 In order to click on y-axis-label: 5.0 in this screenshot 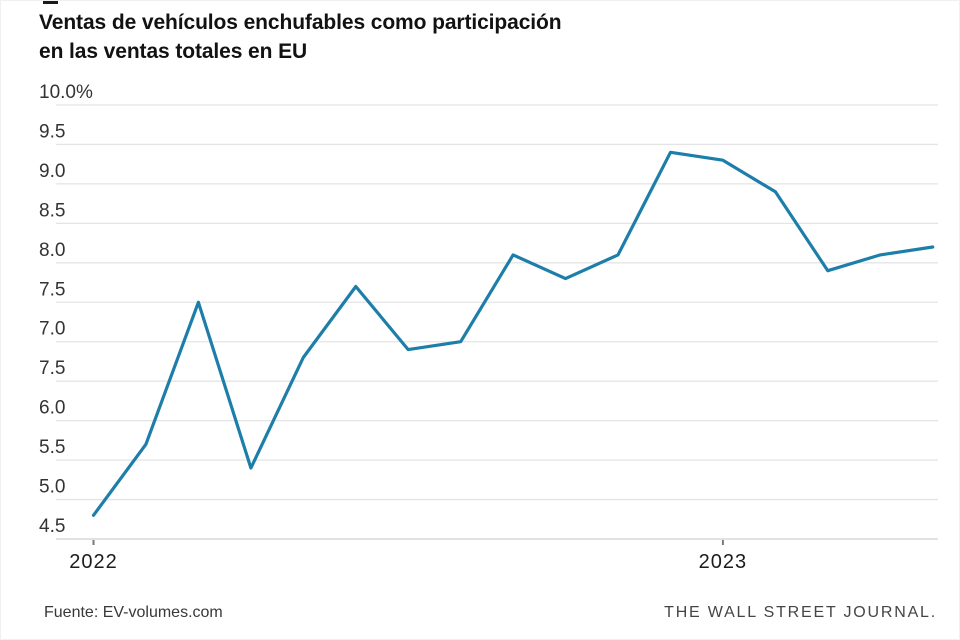, I will do `click(52, 487)`.